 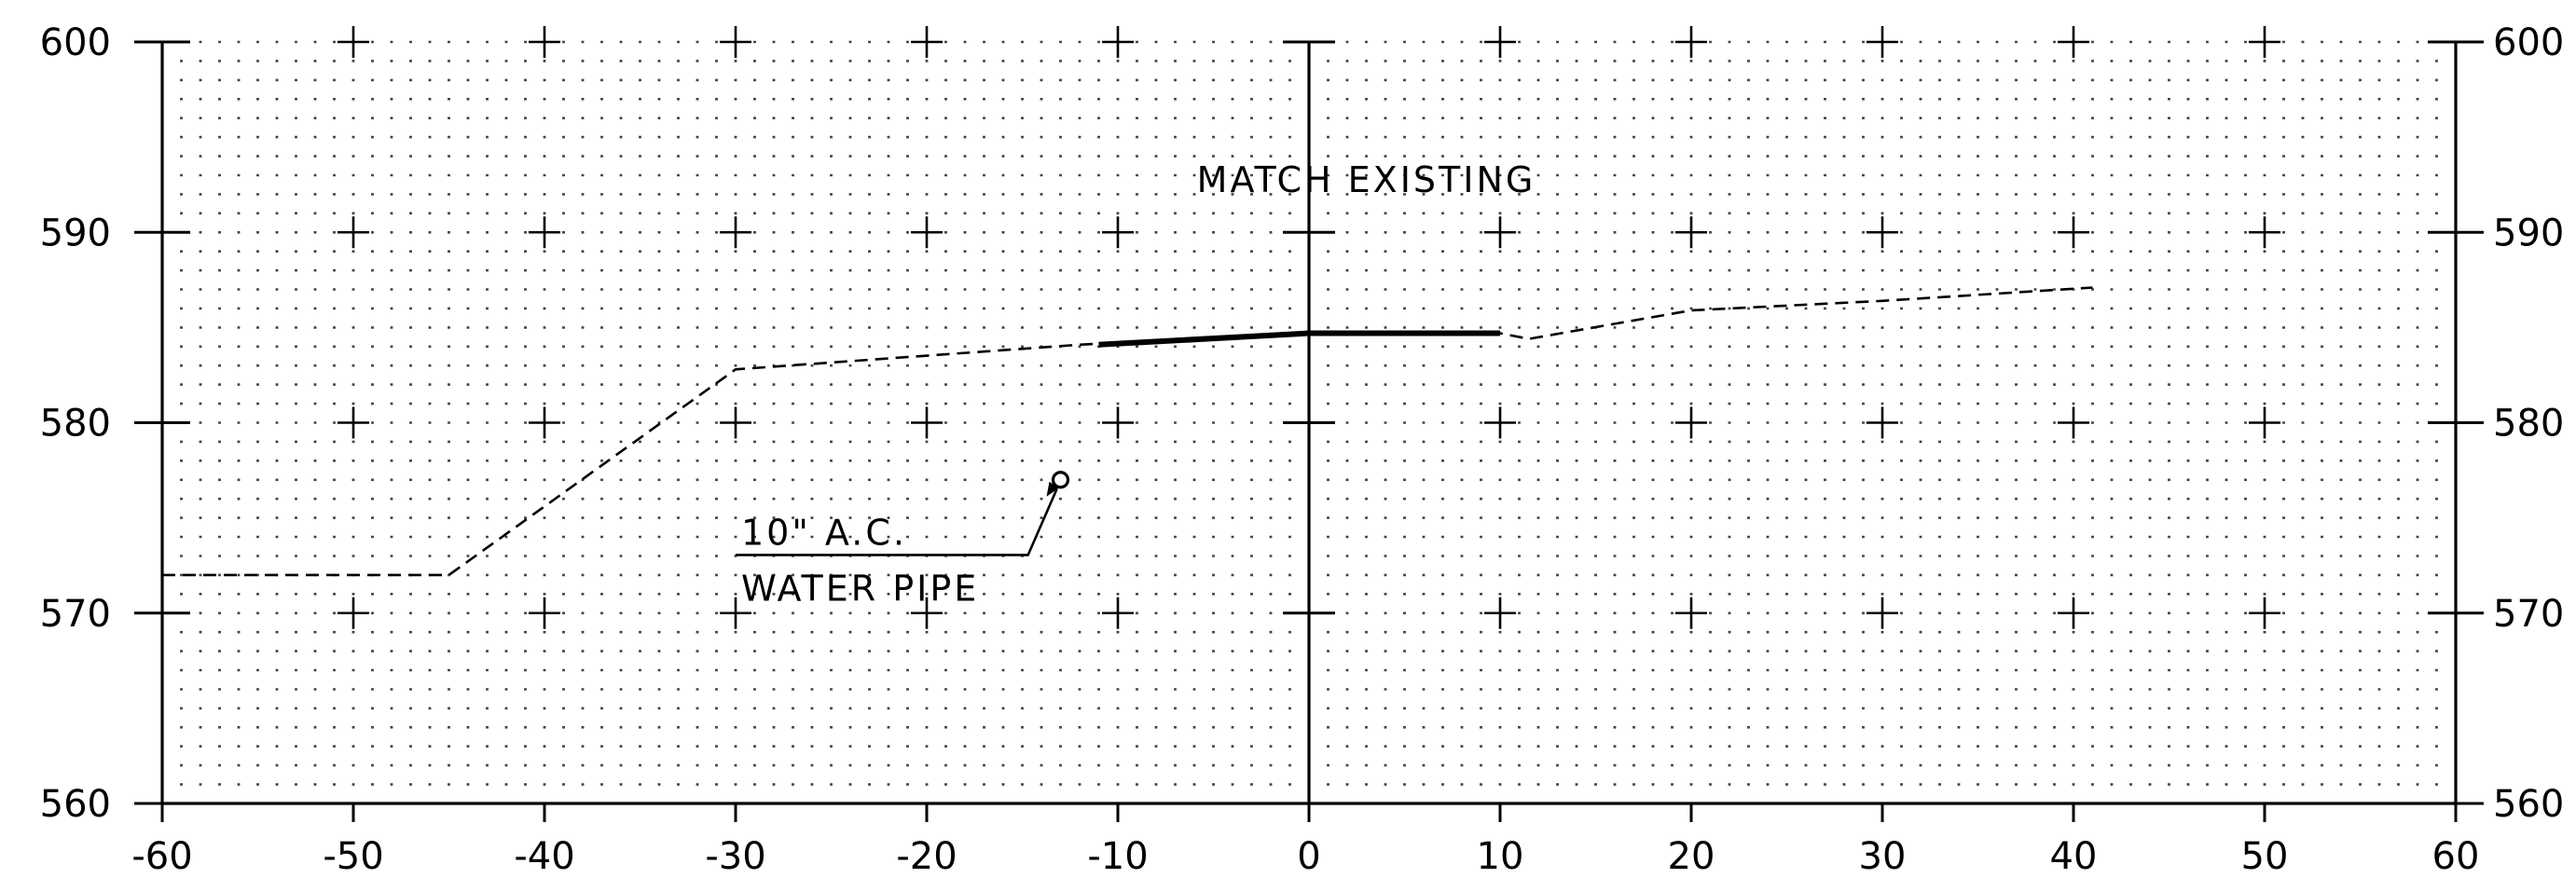 I want to click on proposed-grade-line, so click(x=1299, y=339).